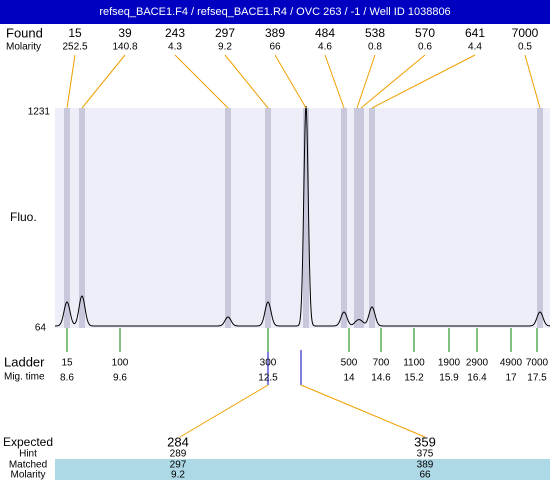 This screenshot has height=480, width=550. I want to click on mig-time: 16.4, so click(477, 378).